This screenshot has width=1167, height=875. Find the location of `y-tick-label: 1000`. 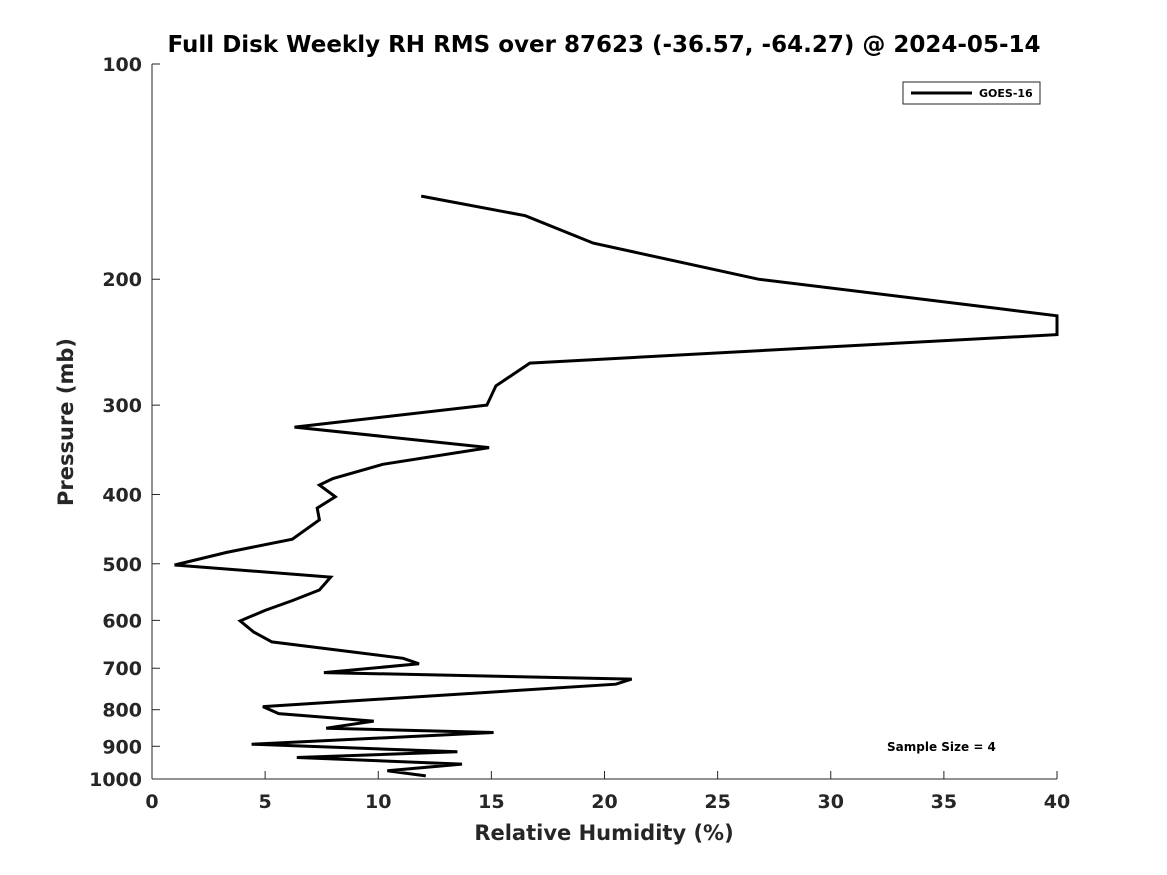

y-tick-label: 1000 is located at coordinates (115, 780).